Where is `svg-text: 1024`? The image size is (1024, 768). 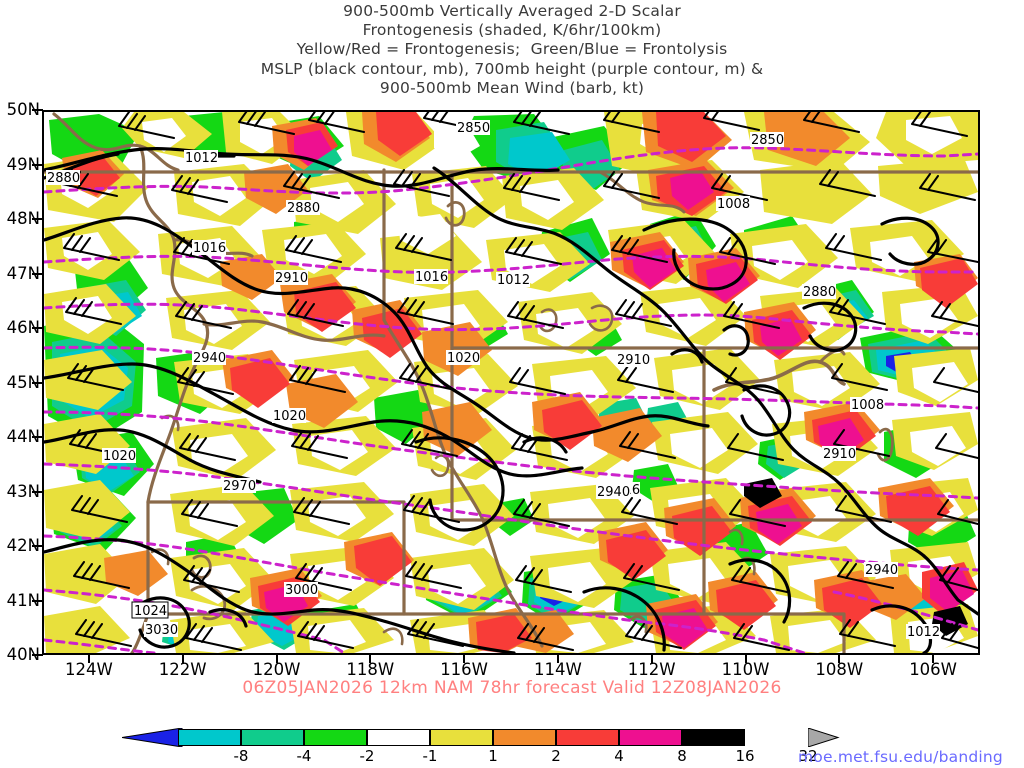 svg-text: 1024 is located at coordinates (150, 611).